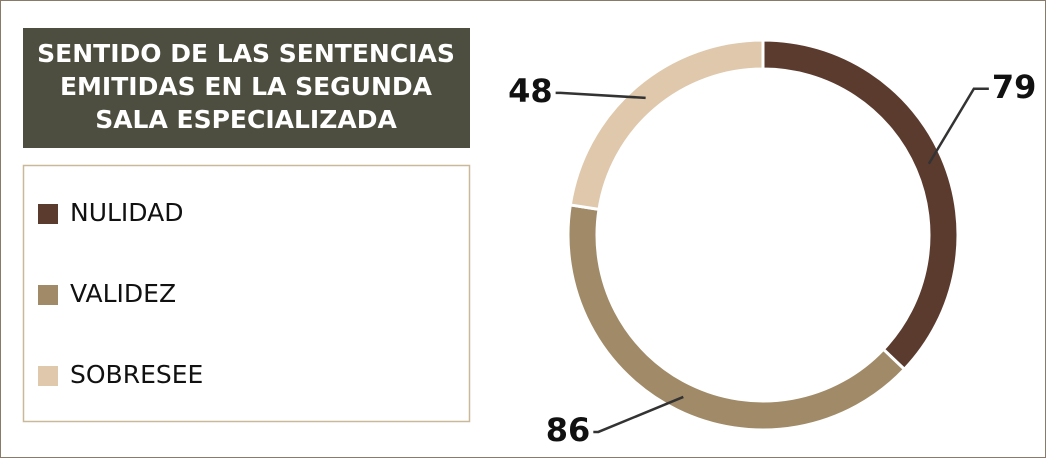 The width and height of the screenshot is (1046, 458). What do you see at coordinates (136, 374) in the screenshot?
I see `legend-label: SOBRESEE` at bounding box center [136, 374].